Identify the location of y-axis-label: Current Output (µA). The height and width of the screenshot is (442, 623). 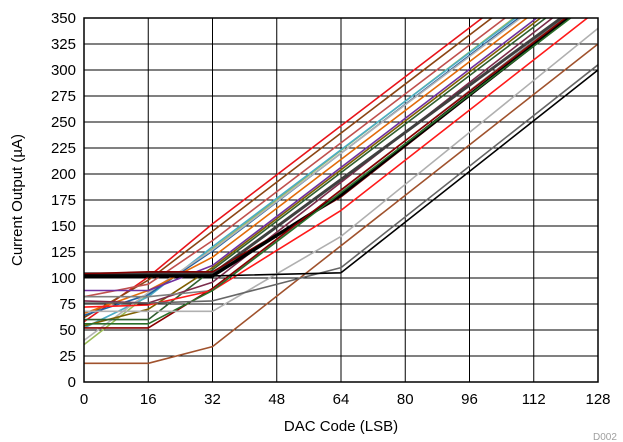
(17, 200).